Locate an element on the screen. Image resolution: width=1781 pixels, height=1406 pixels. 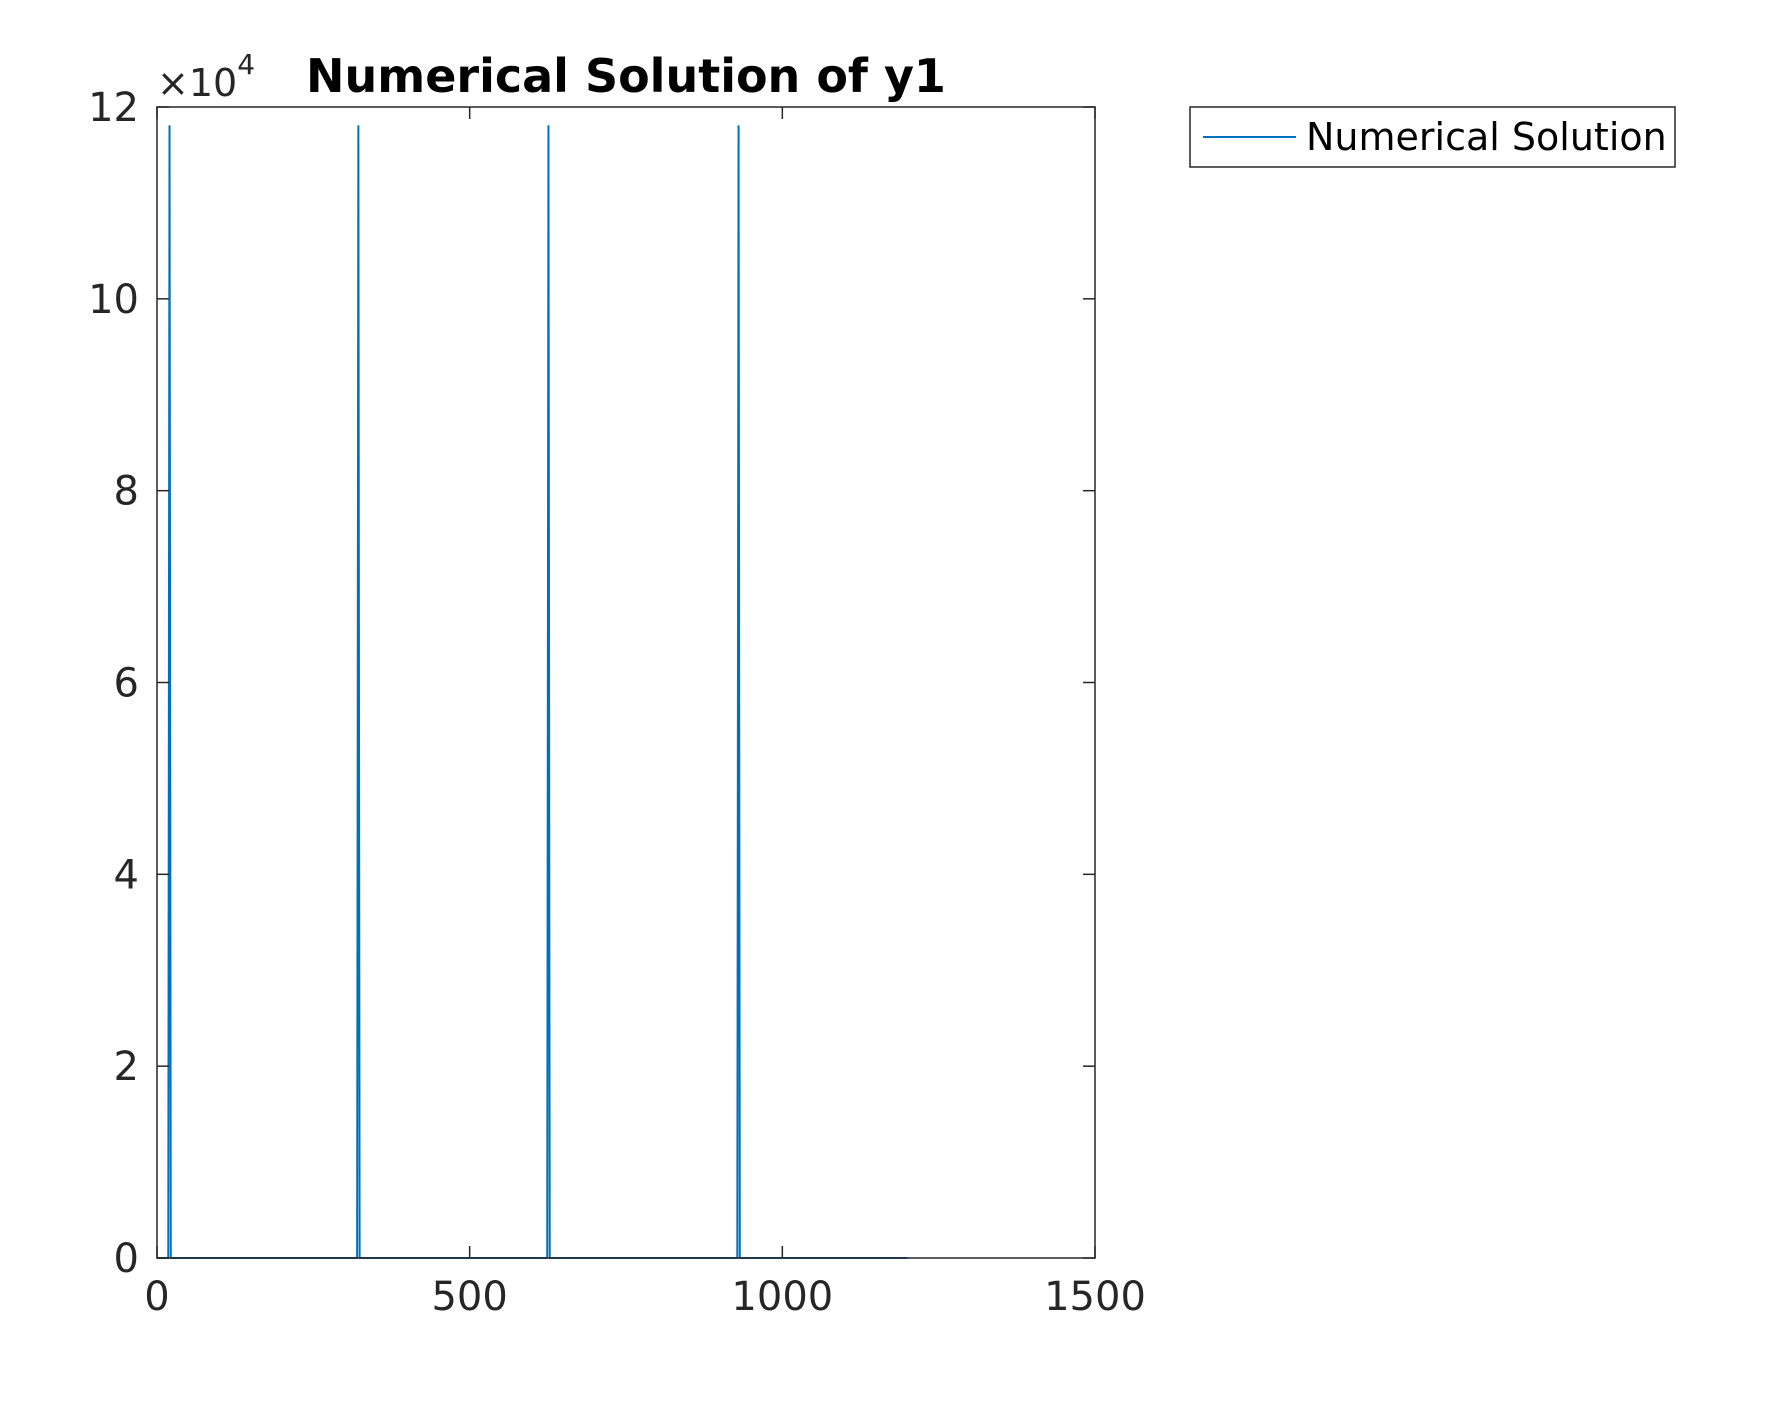
x-tick-label: 1000 is located at coordinates (782, 1297).